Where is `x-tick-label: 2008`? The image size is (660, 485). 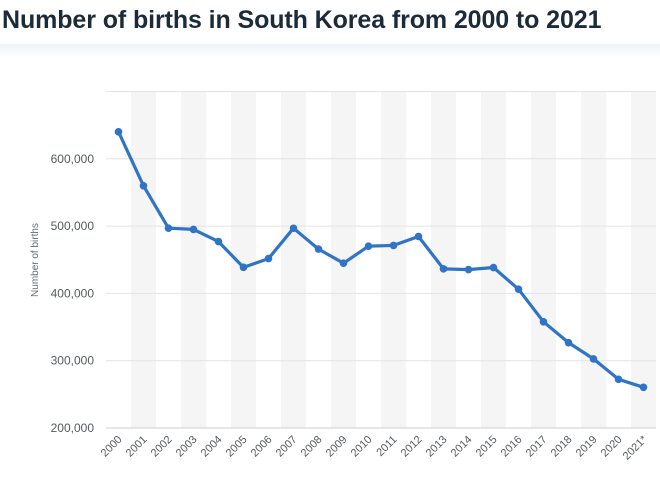
x-tick-label: 2008 is located at coordinates (312, 447).